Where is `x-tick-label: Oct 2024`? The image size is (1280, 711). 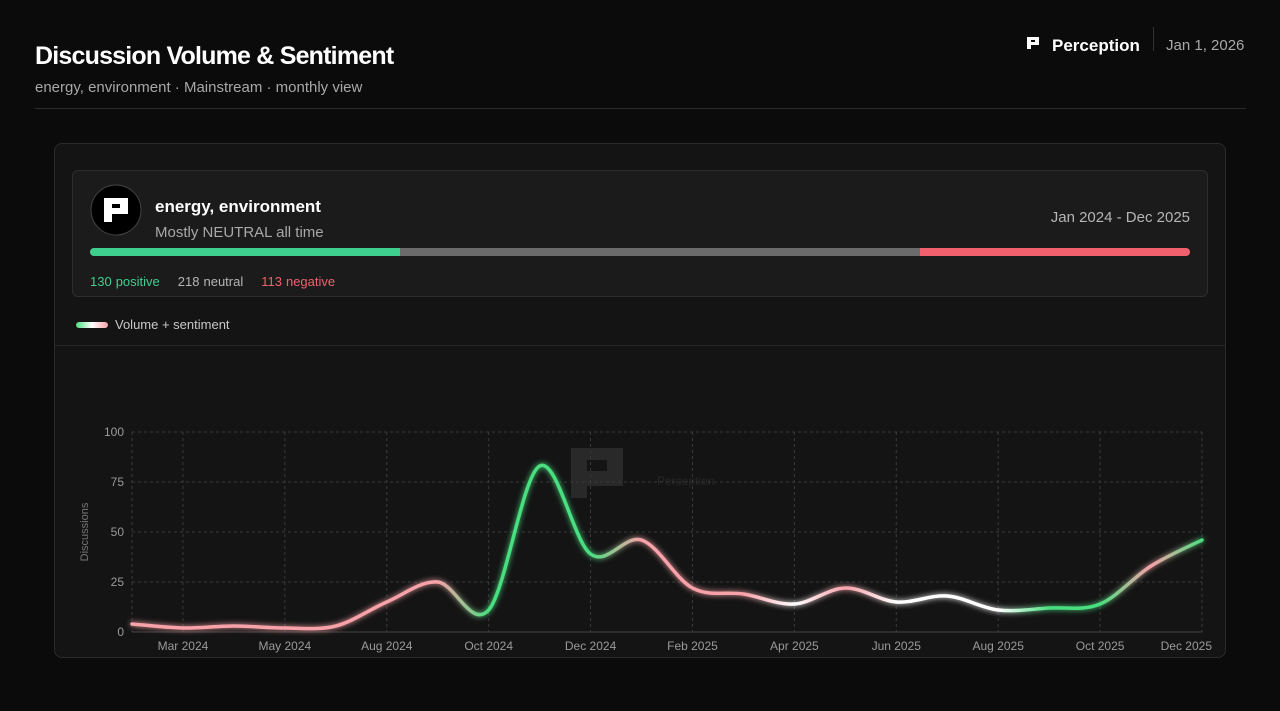 x-tick-label: Oct 2024 is located at coordinates (488, 646).